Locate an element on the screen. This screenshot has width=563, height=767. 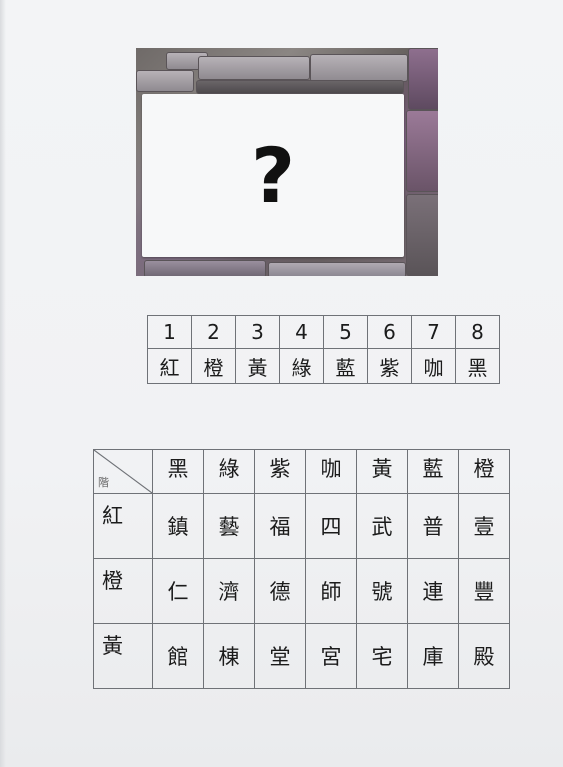
grid-cell: 福 is located at coordinates (280, 526).